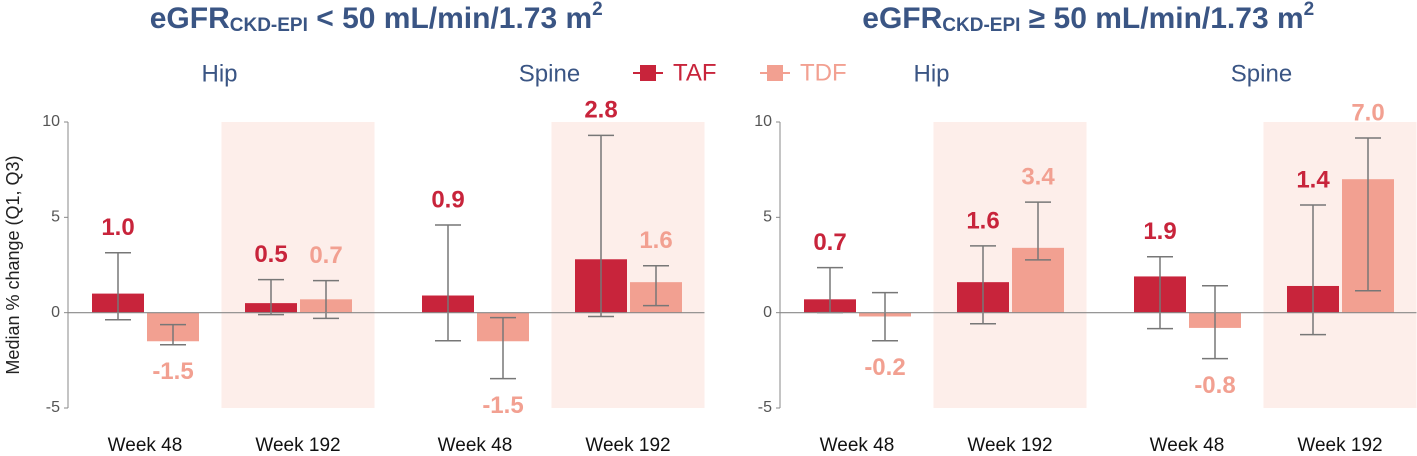 Image resolution: width=1417 pixels, height=456 pixels. Describe the element at coordinates (13, 264) in the screenshot. I see `y-axis-title: Median % change (Q1, Q3)` at that location.